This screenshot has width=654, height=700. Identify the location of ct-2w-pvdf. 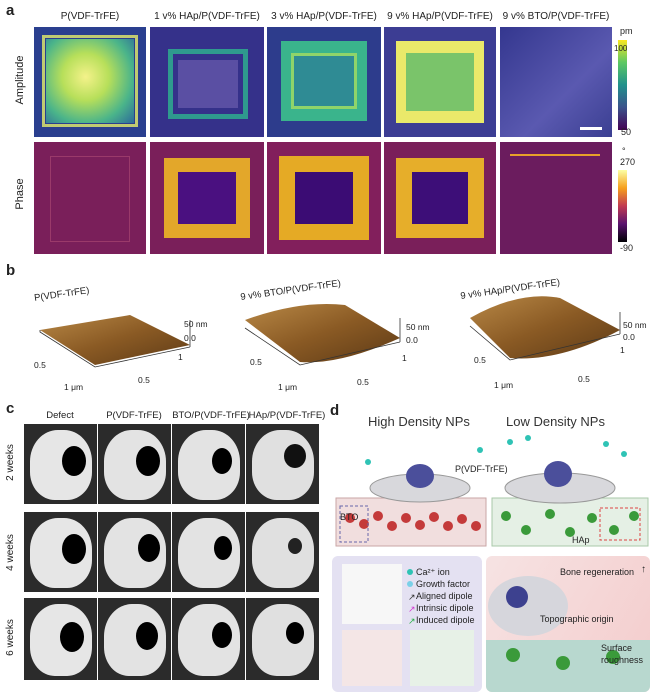
(134, 464).